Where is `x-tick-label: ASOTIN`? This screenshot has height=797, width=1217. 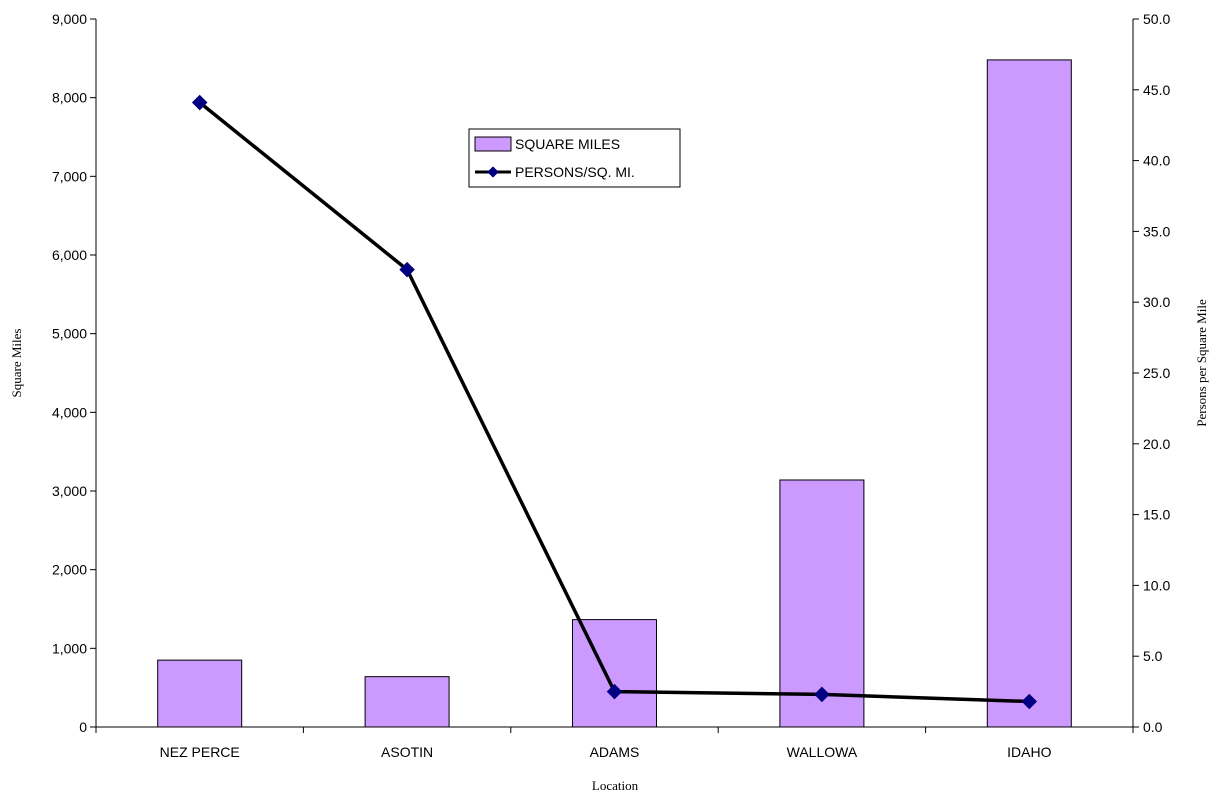
x-tick-label: ASOTIN is located at coordinates (407, 752).